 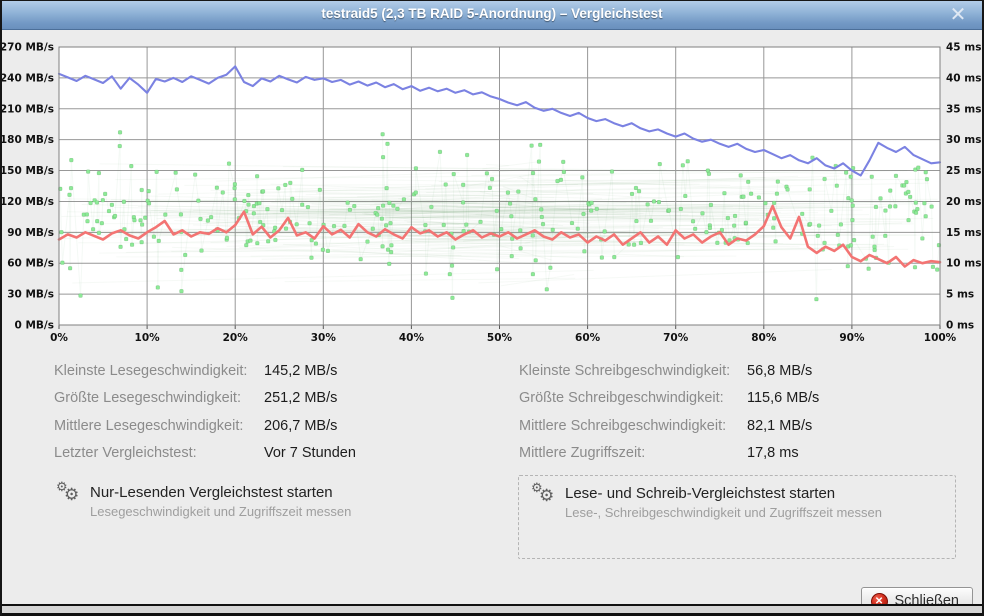 I want to click on read-write-benchmark-title: Lese- und Schreib-Vergleichstest starten, so click(x=700, y=493).